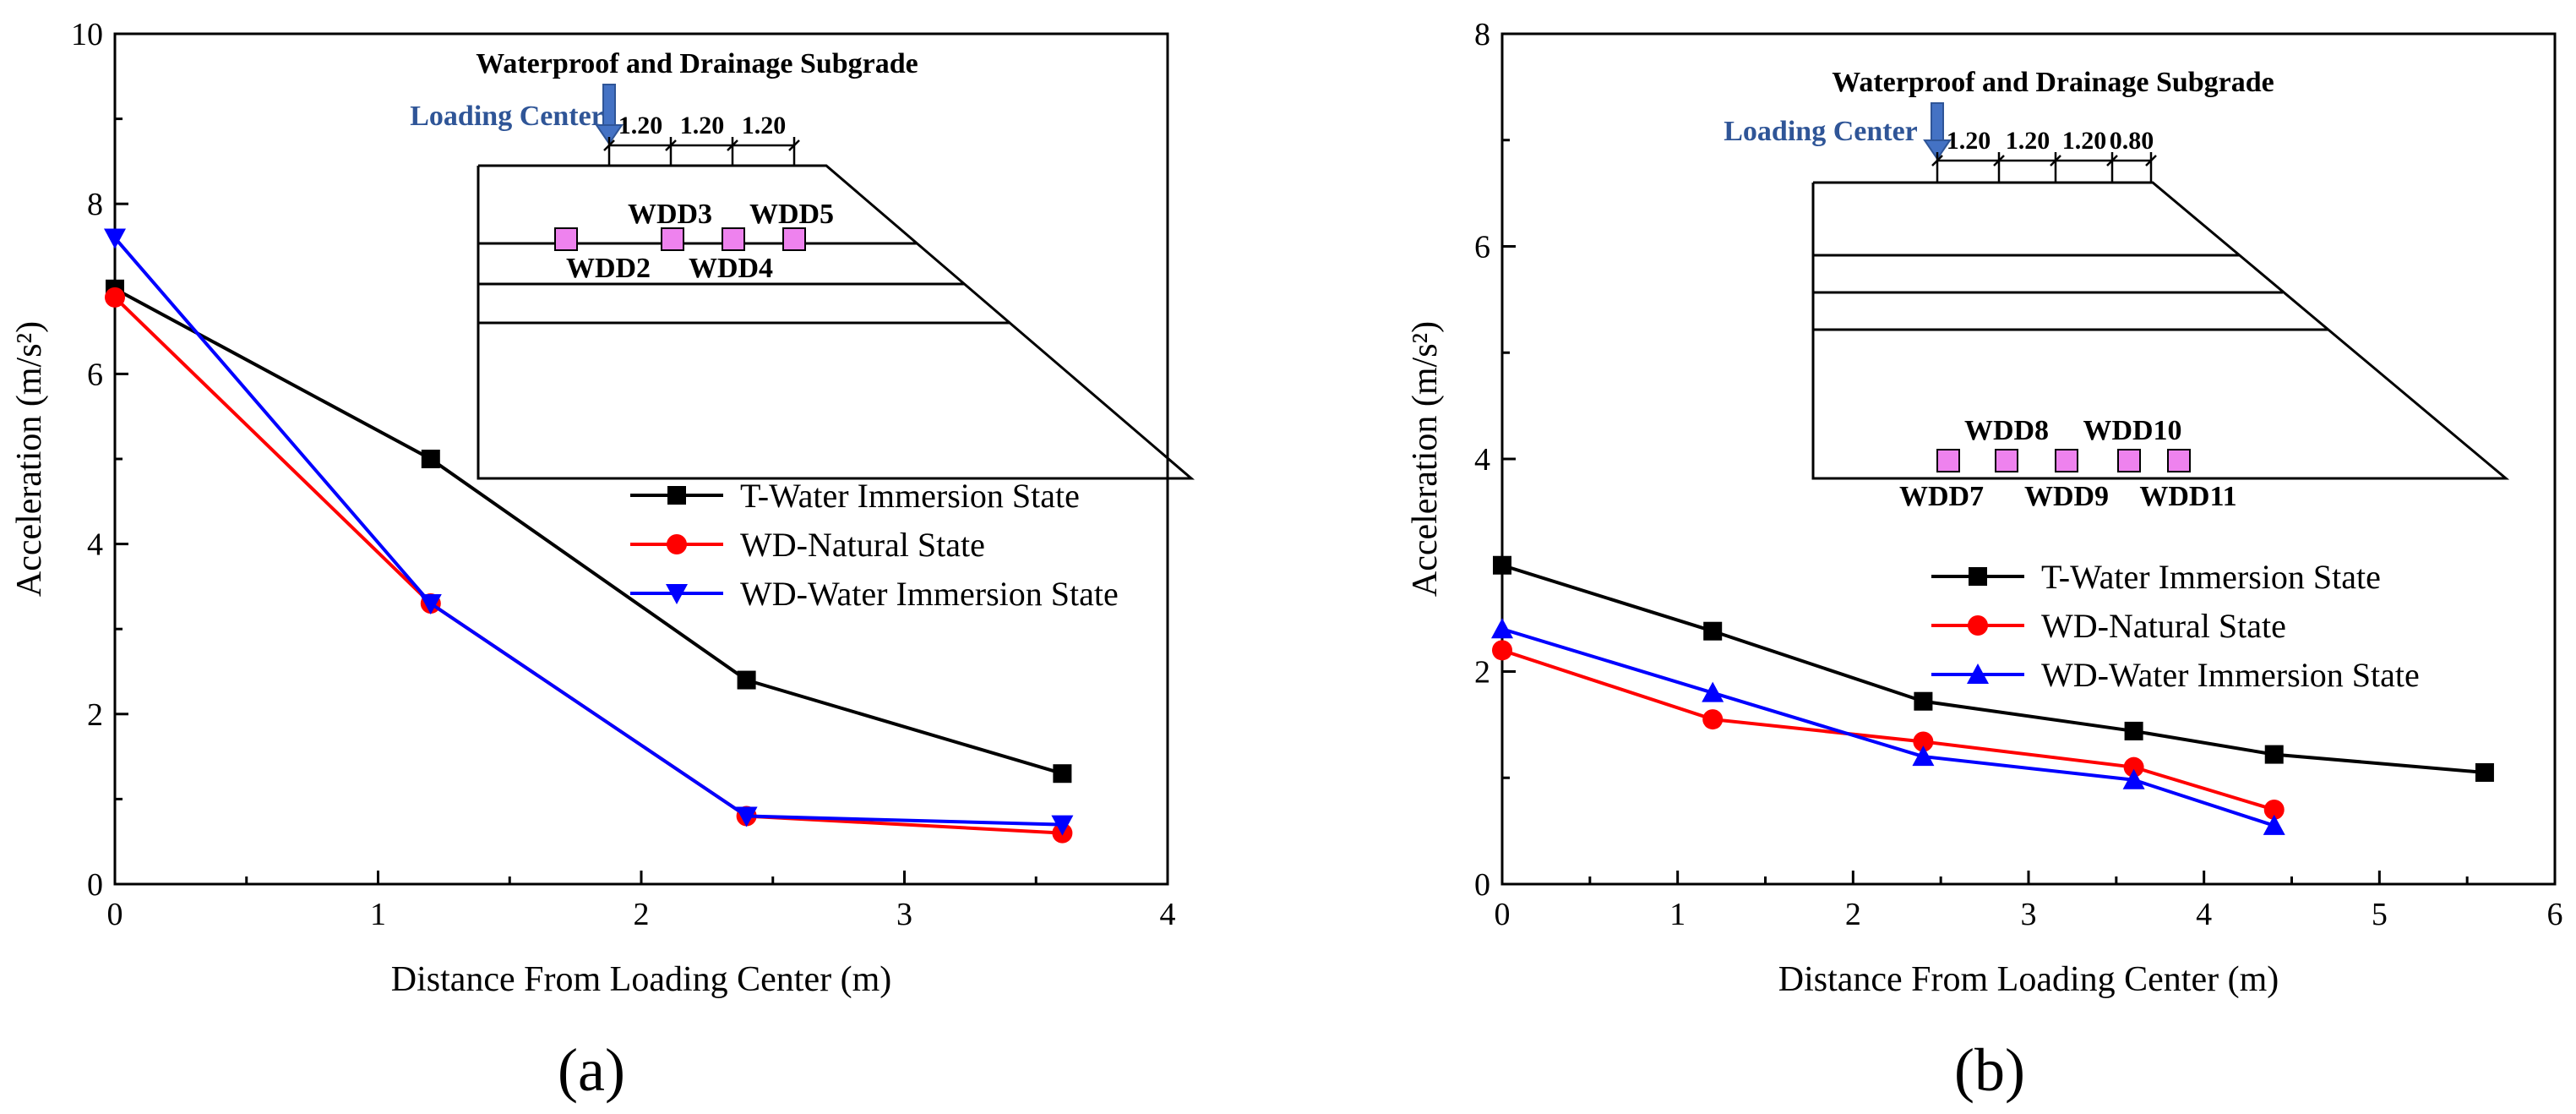 The width and height of the screenshot is (2576, 1114). I want to click on spacing-label-a-1: 1.20, so click(640, 125).